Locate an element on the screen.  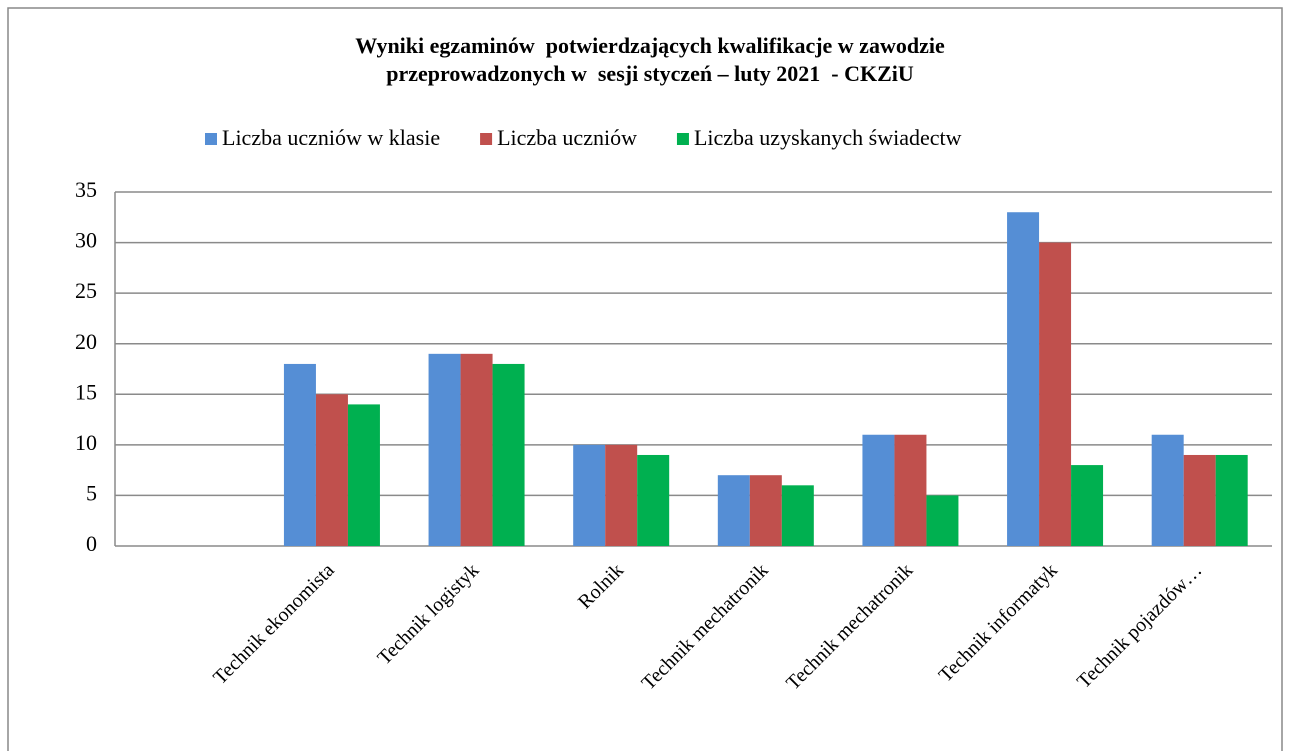
y-tick-label: 20 is located at coordinates (86, 341).